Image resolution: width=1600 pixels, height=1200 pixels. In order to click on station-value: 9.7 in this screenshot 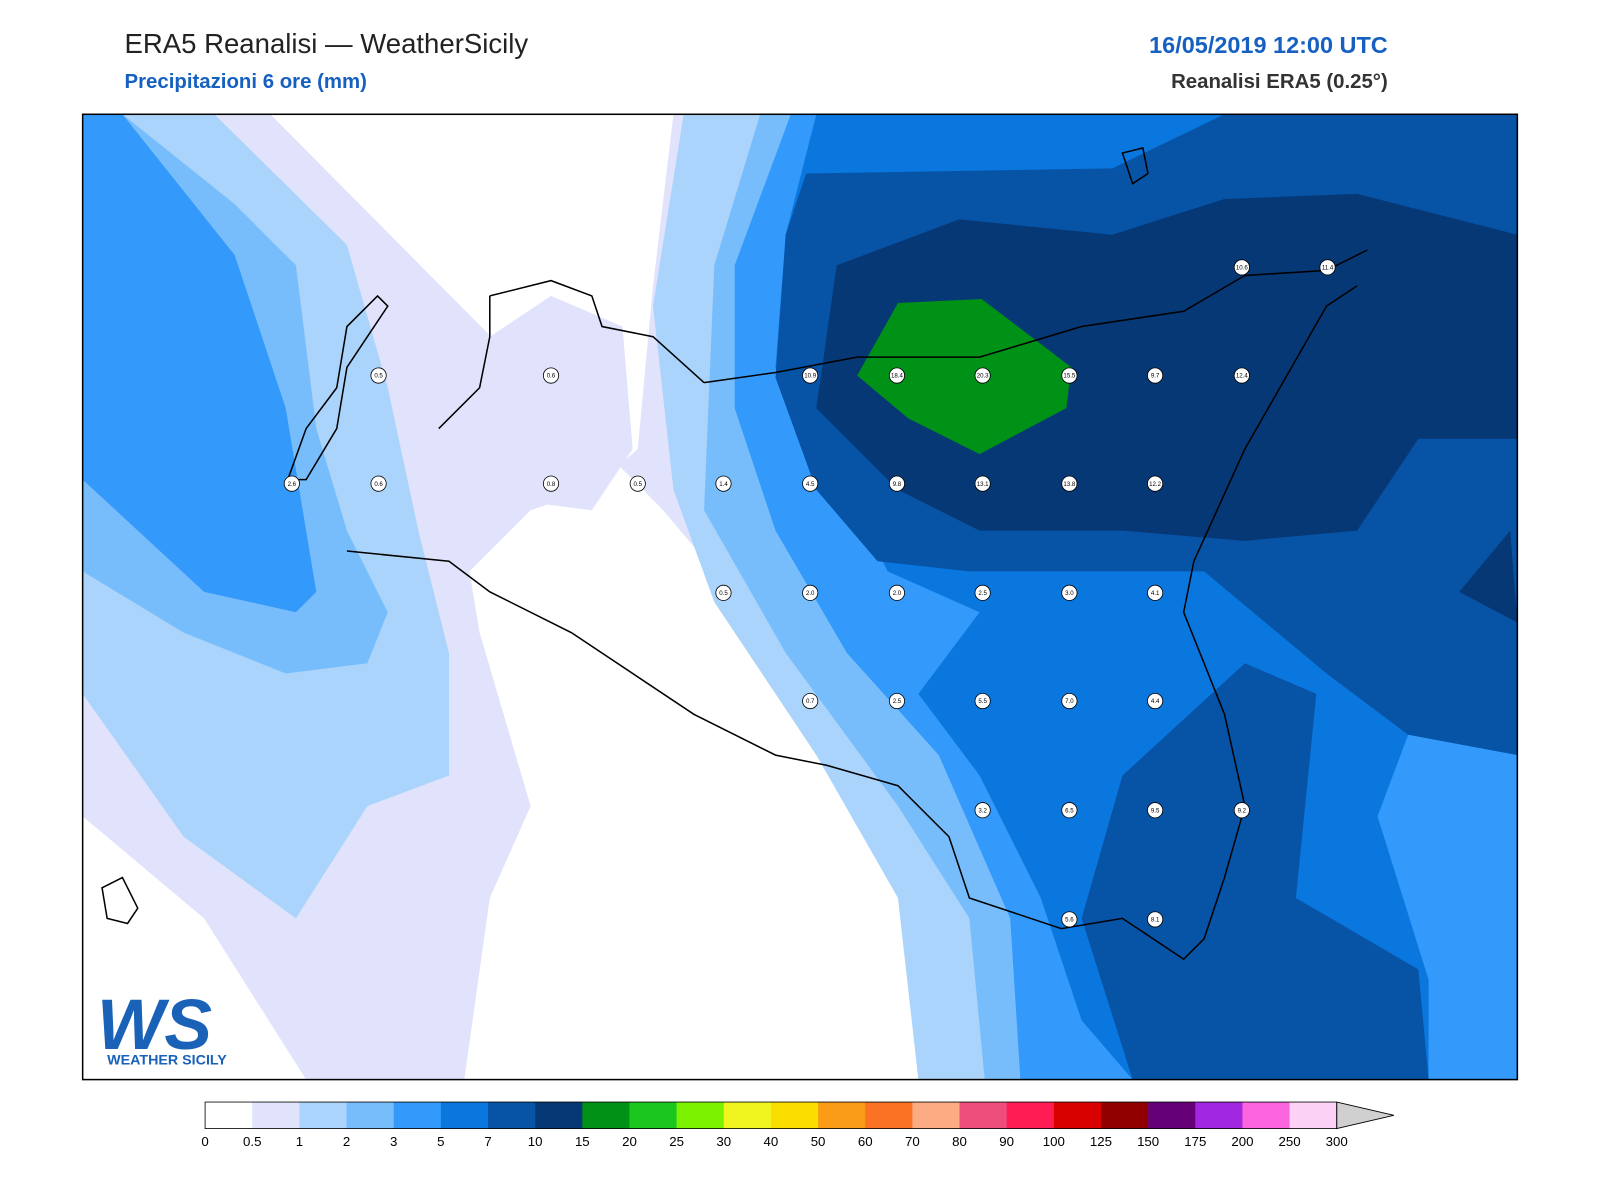, I will do `click(1155, 376)`.